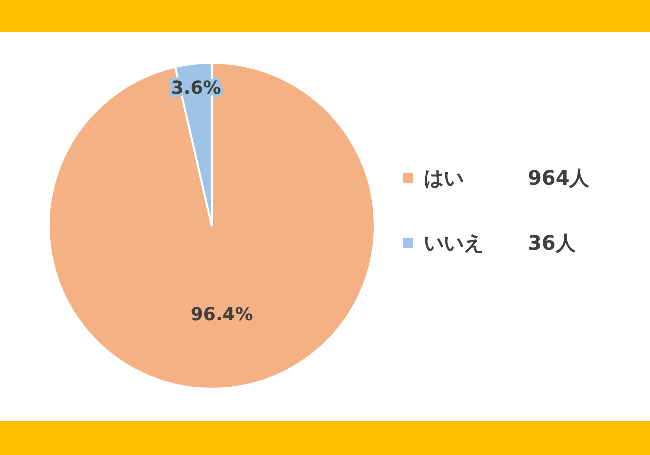 The width and height of the screenshot is (650, 455). Describe the element at coordinates (444, 178) in the screenshot. I see `legend-label: はい` at that location.